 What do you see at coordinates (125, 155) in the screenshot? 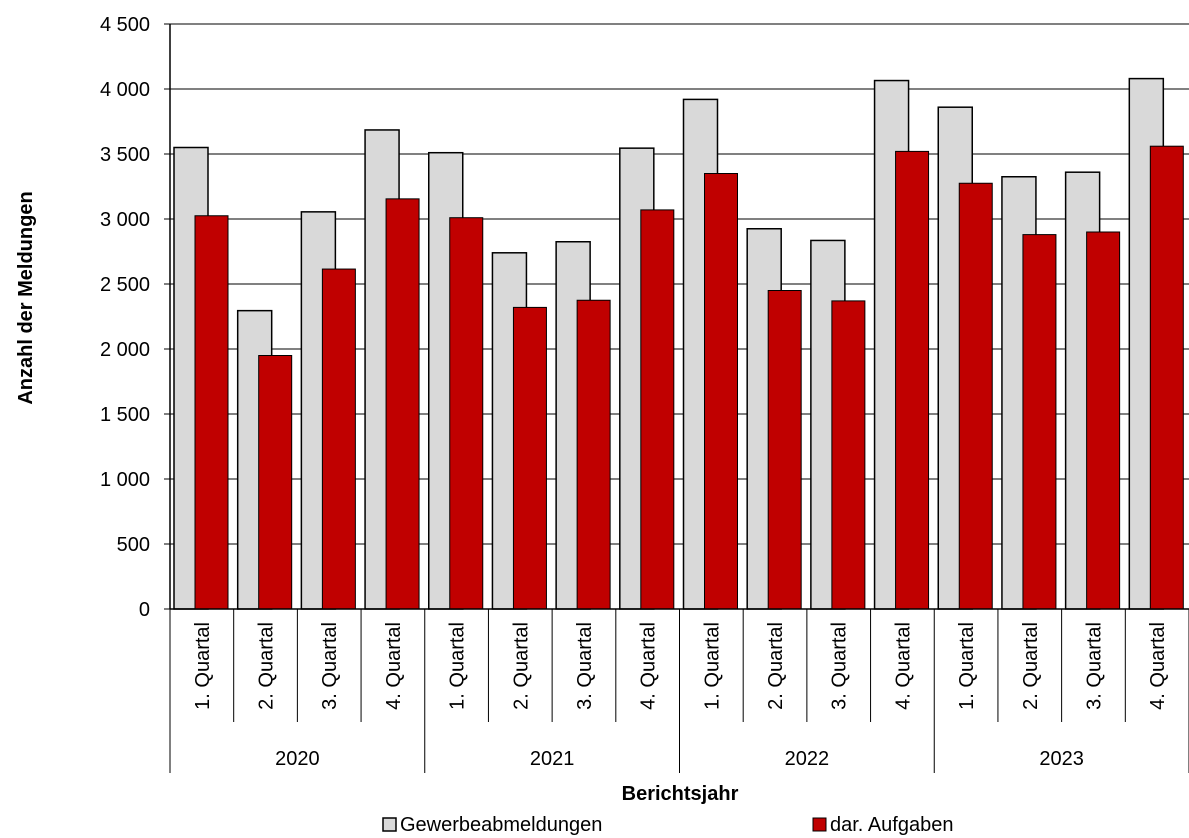
I see `y-tick-label: 3 500` at bounding box center [125, 155].